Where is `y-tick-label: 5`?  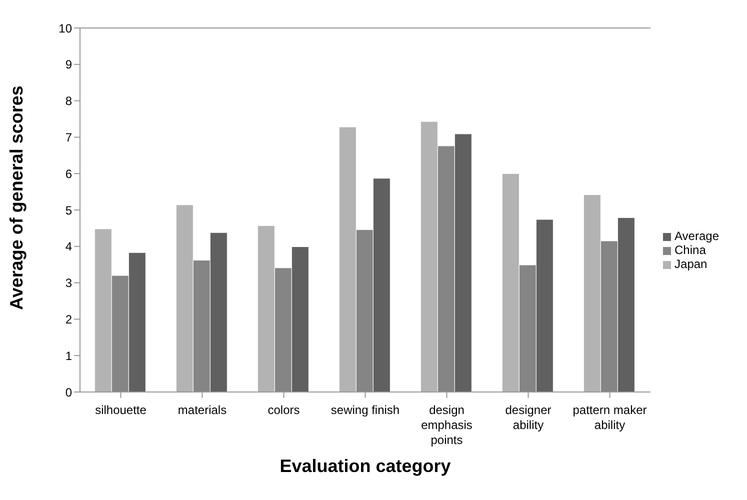 y-tick-label: 5 is located at coordinates (68, 210).